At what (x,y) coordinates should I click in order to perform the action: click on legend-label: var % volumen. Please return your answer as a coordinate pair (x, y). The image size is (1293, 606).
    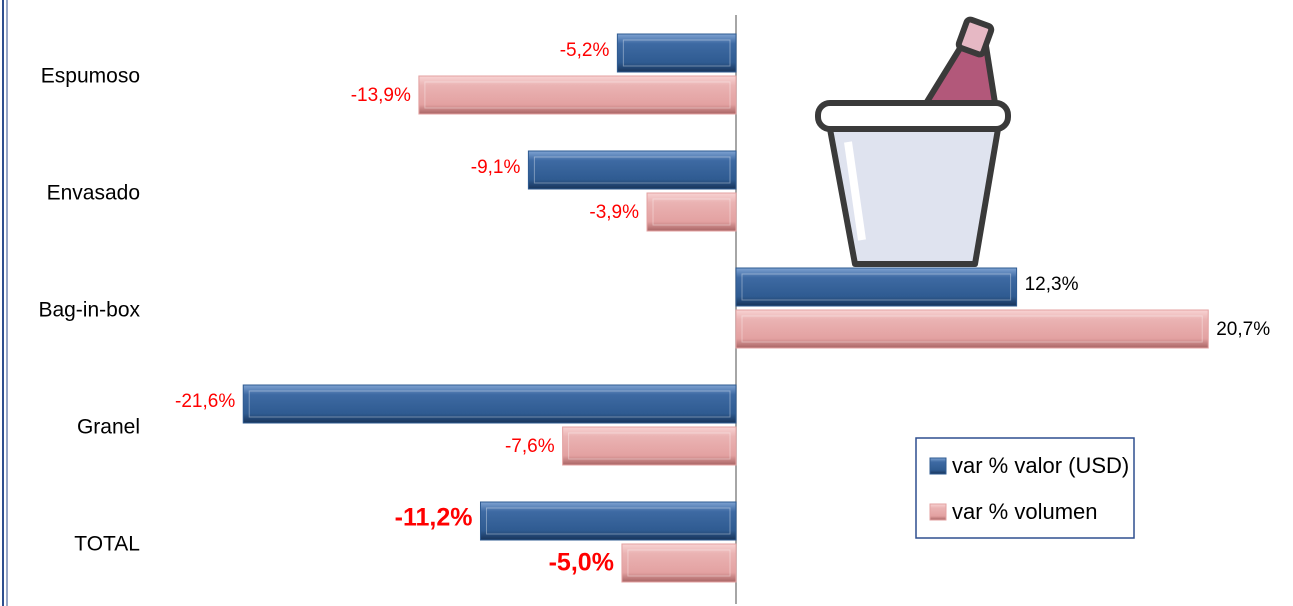
    Looking at the image, I should click on (1025, 511).